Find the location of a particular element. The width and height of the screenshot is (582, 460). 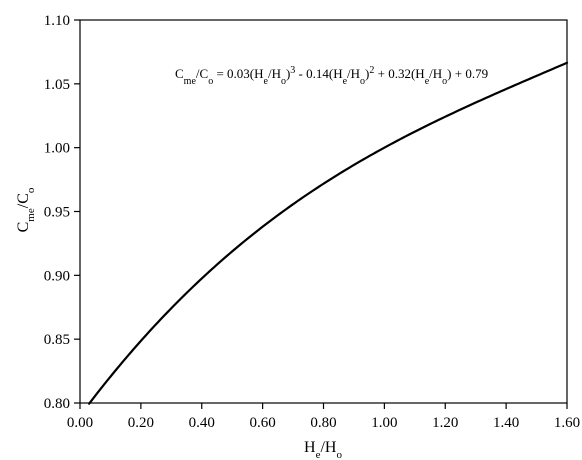

x-tick-label: 1.20 is located at coordinates (445, 423).